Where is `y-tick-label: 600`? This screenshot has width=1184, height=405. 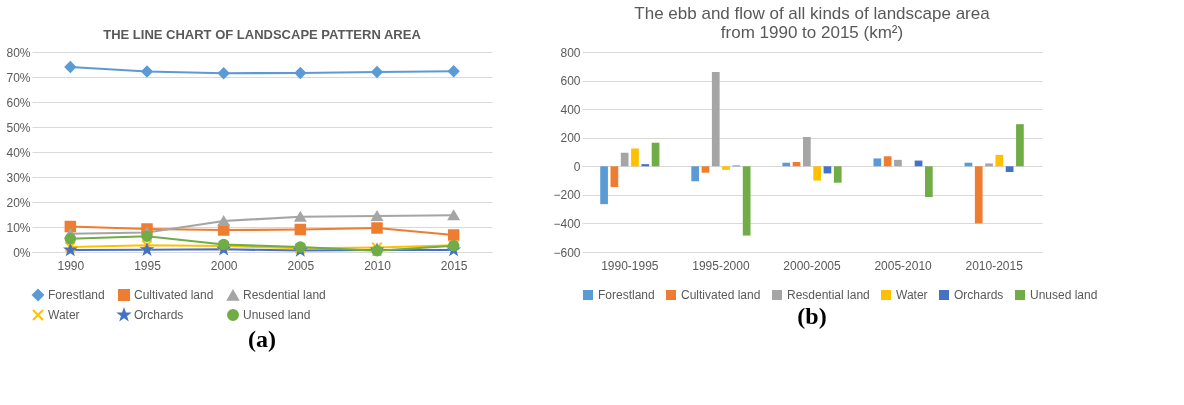 y-tick-label: 600 is located at coordinates (570, 81).